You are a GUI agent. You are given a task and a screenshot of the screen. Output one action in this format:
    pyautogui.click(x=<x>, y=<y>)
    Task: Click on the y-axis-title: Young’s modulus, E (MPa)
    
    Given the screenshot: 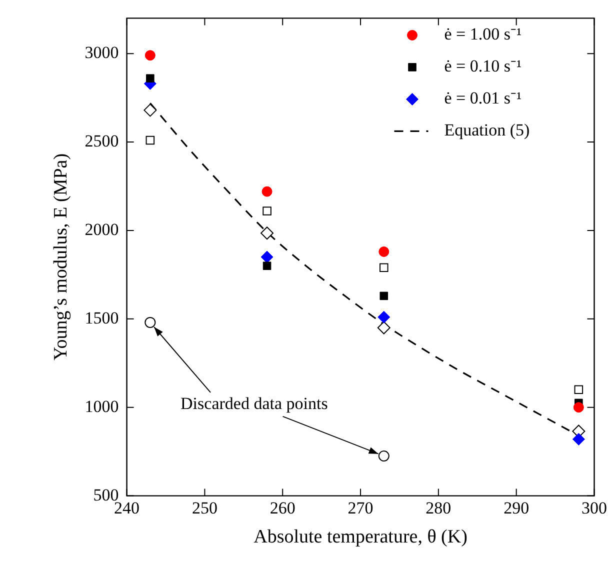 What is the action you would take?
    pyautogui.click(x=61, y=257)
    